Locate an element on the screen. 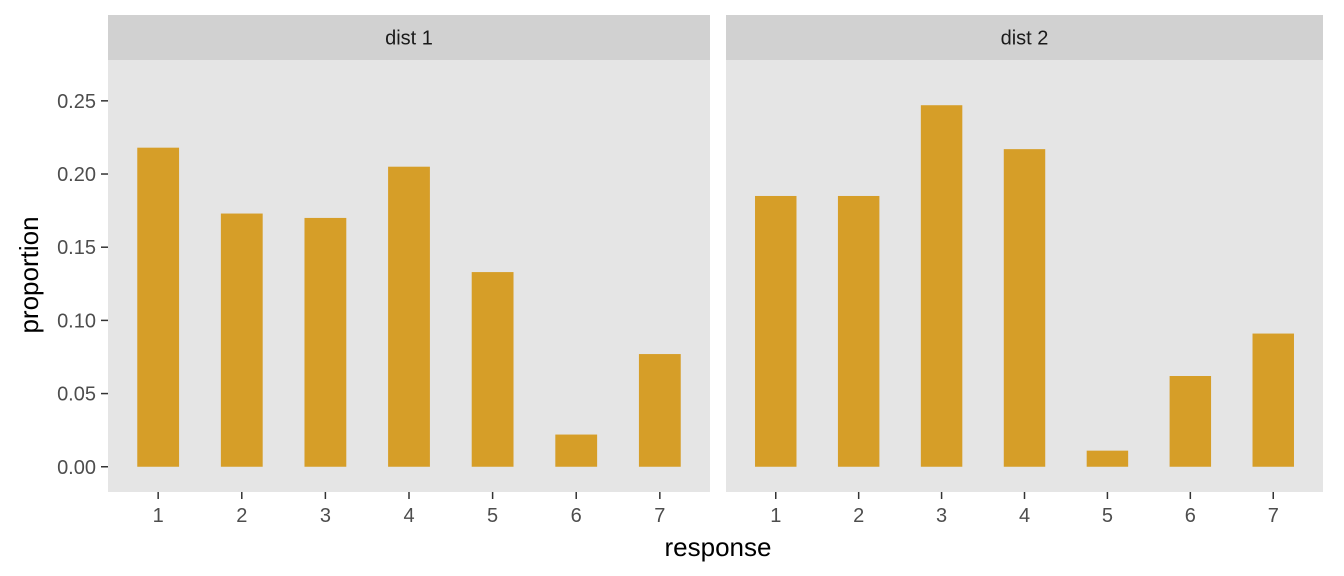 The height and width of the screenshot is (576, 1344). facet-strip-label: dist 1 is located at coordinates (409, 39).